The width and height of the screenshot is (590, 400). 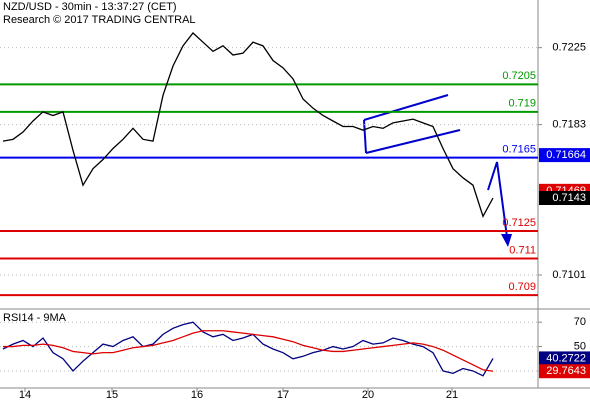 What do you see at coordinates (522, 287) in the screenshot?
I see `level-label: 0.709` at bounding box center [522, 287].